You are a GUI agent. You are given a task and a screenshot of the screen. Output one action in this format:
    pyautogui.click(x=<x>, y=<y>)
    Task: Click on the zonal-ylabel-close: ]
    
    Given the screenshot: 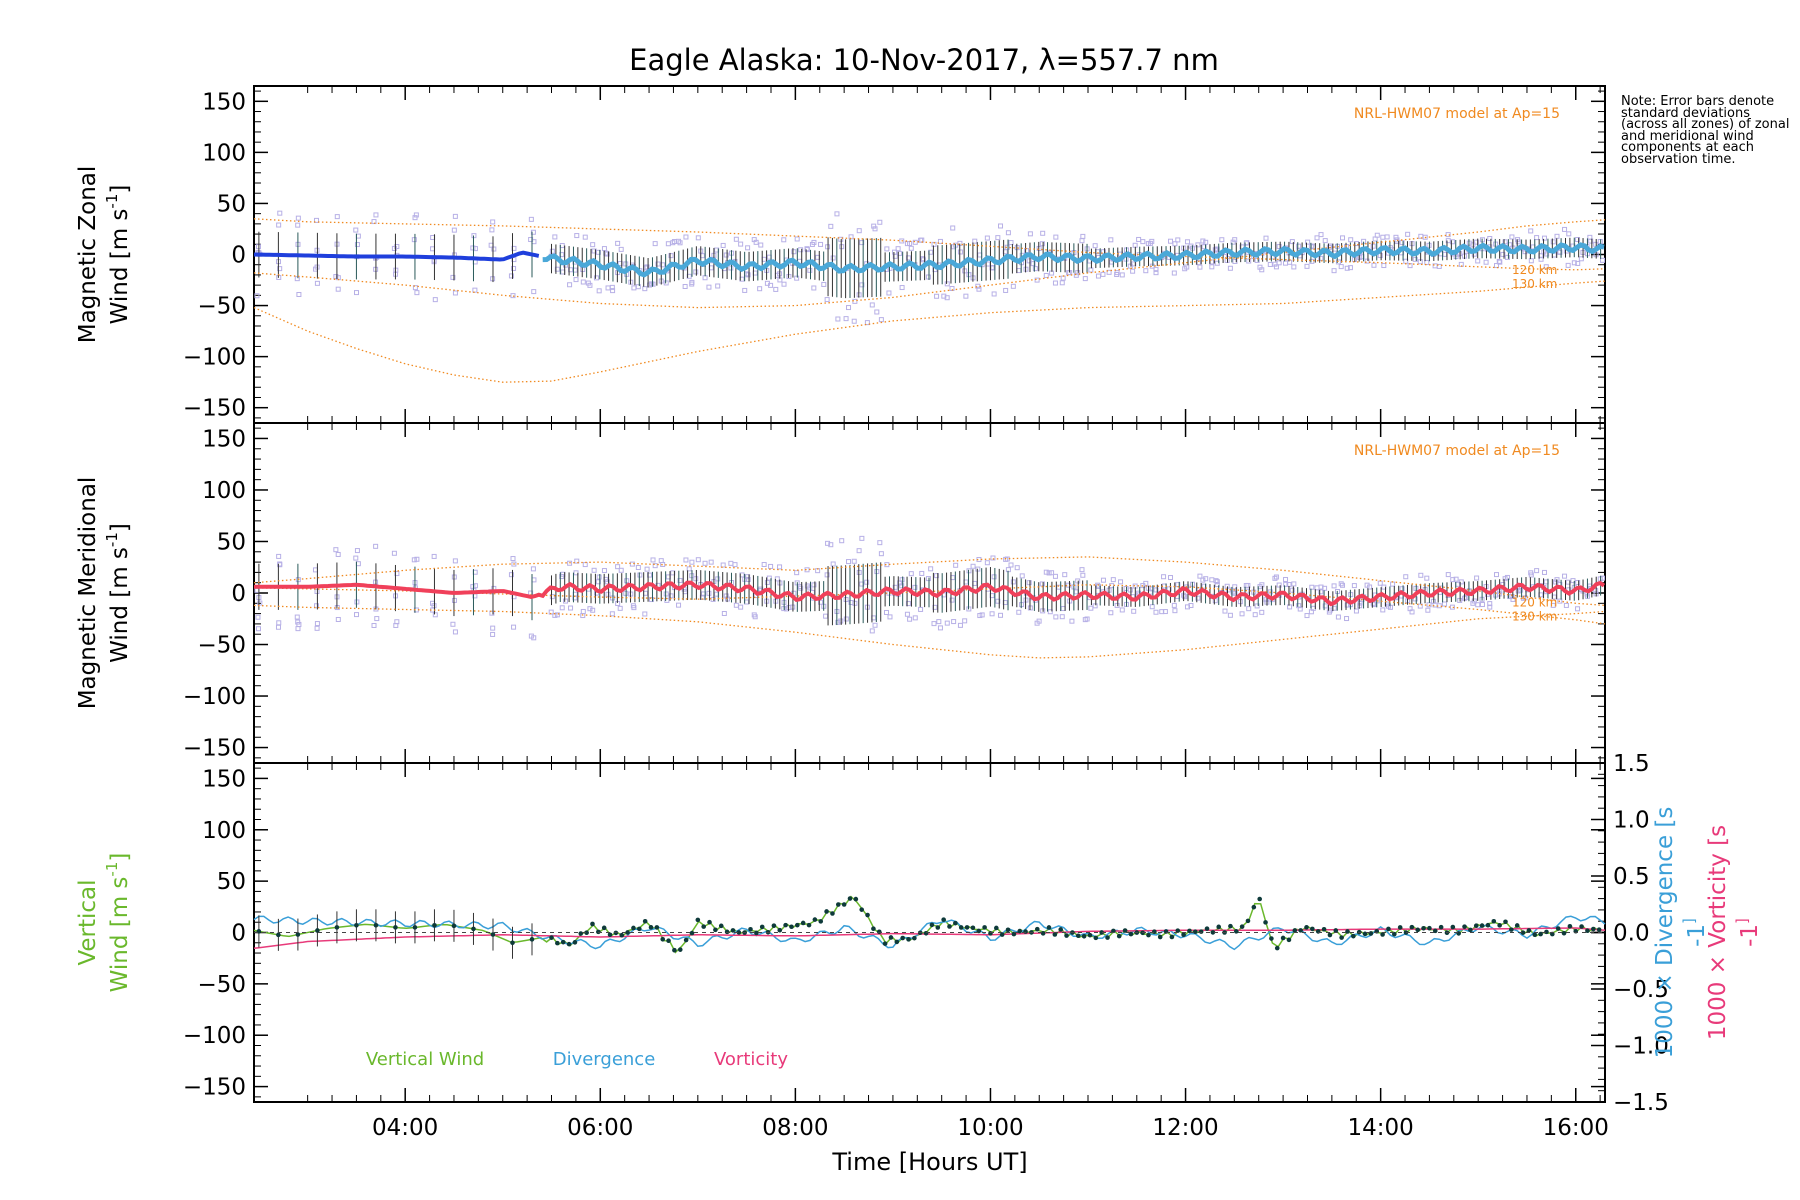 What is the action you would take?
    pyautogui.click(x=120, y=189)
    